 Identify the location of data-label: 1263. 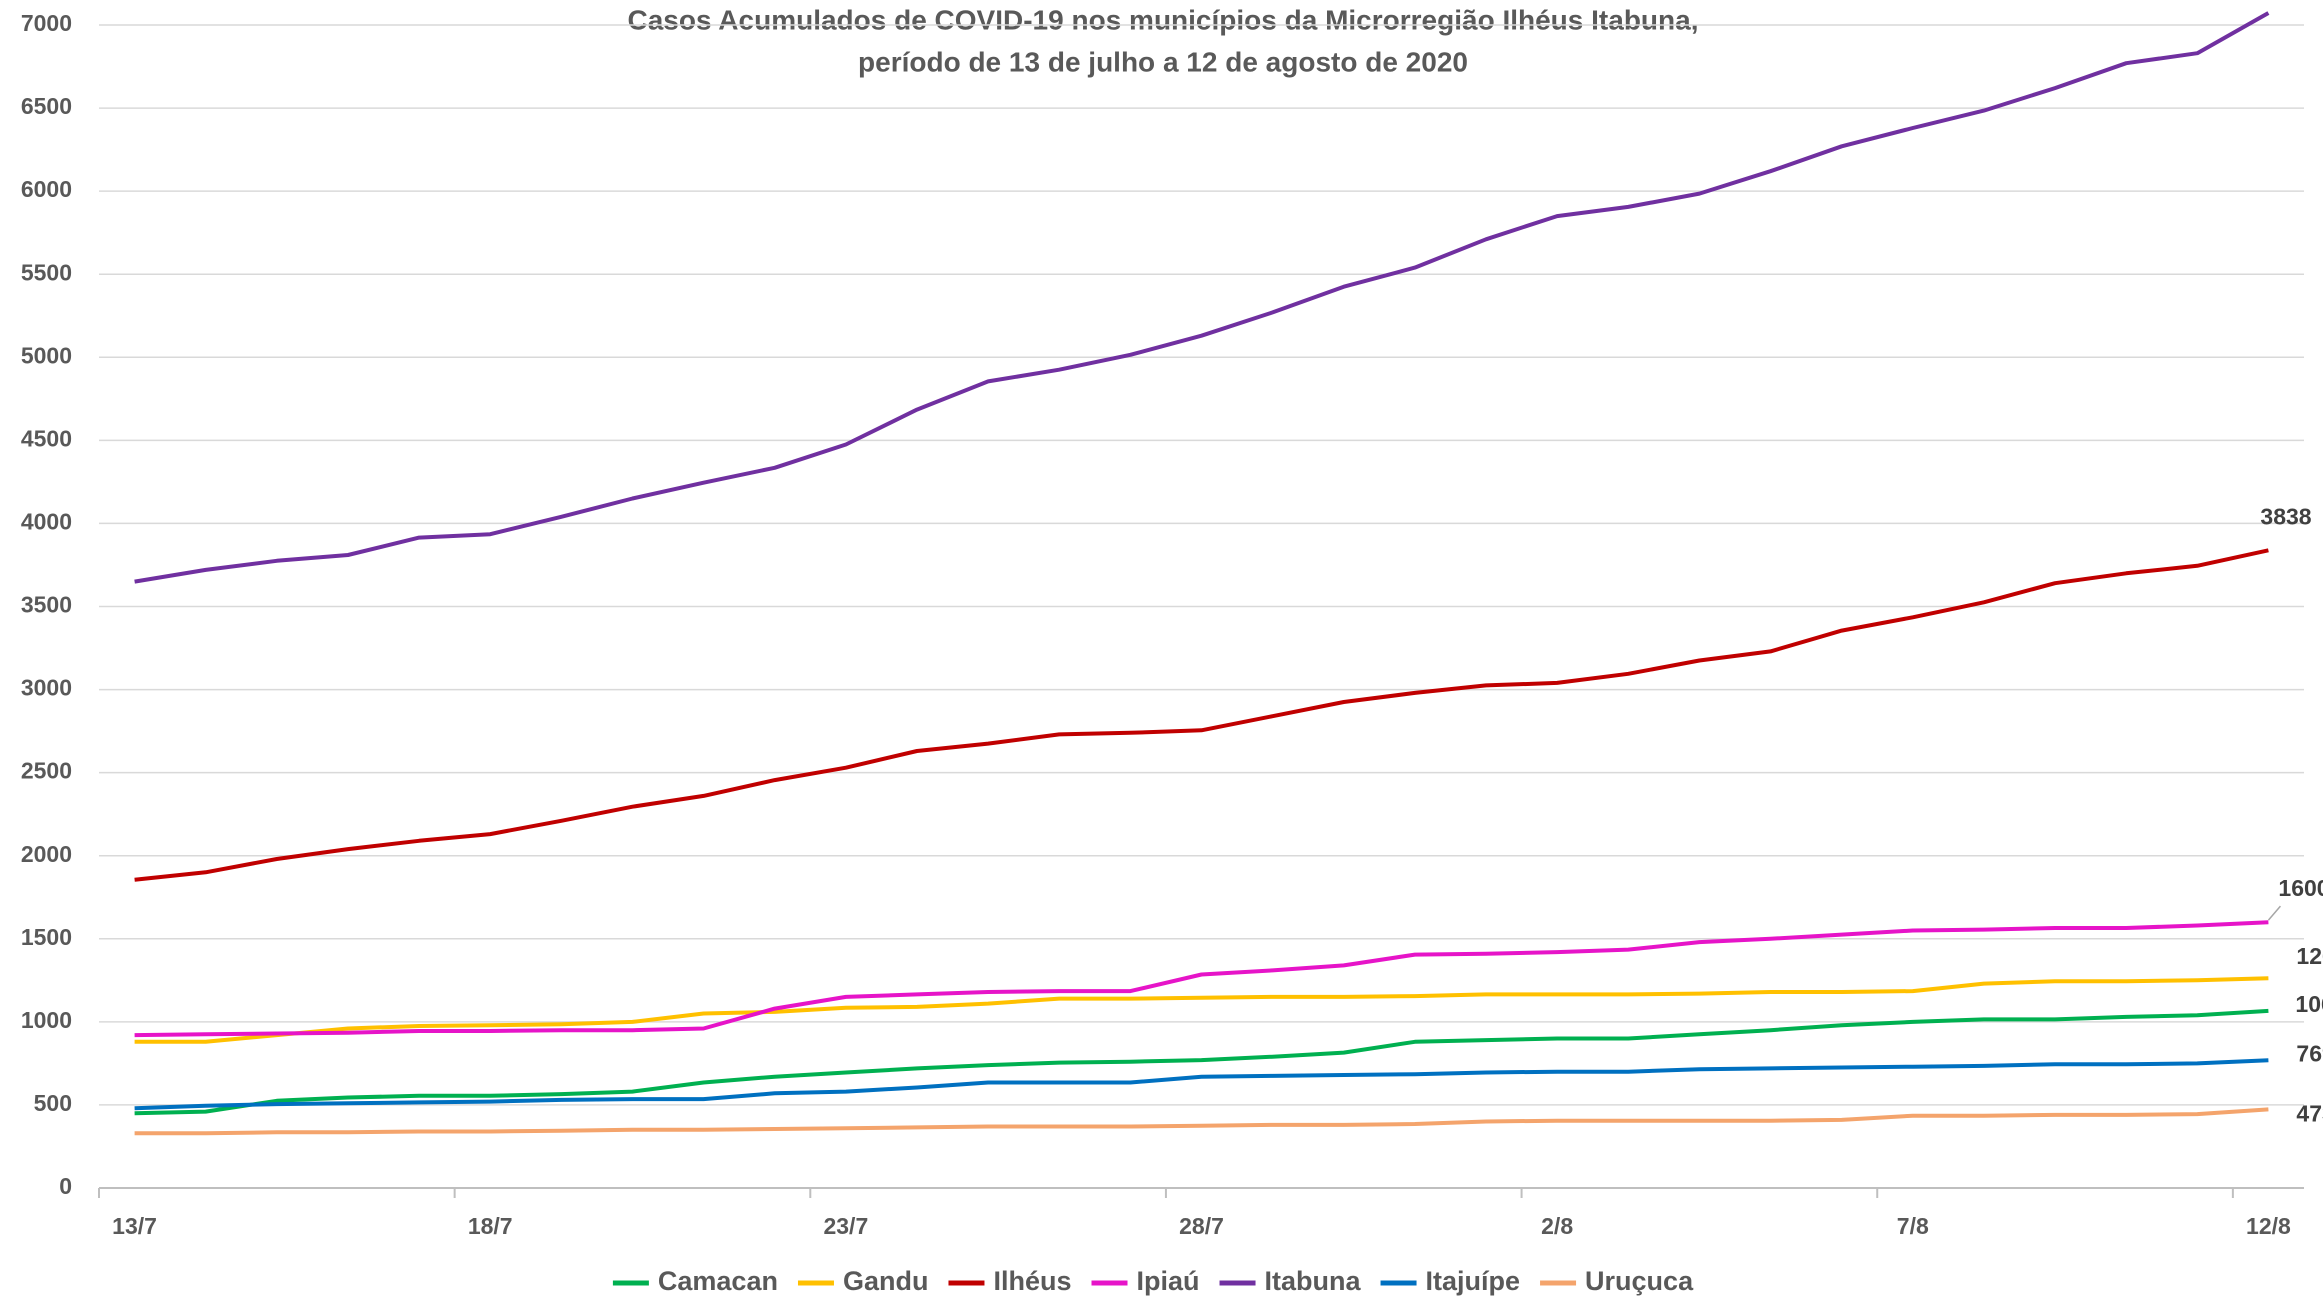
(2309, 956).